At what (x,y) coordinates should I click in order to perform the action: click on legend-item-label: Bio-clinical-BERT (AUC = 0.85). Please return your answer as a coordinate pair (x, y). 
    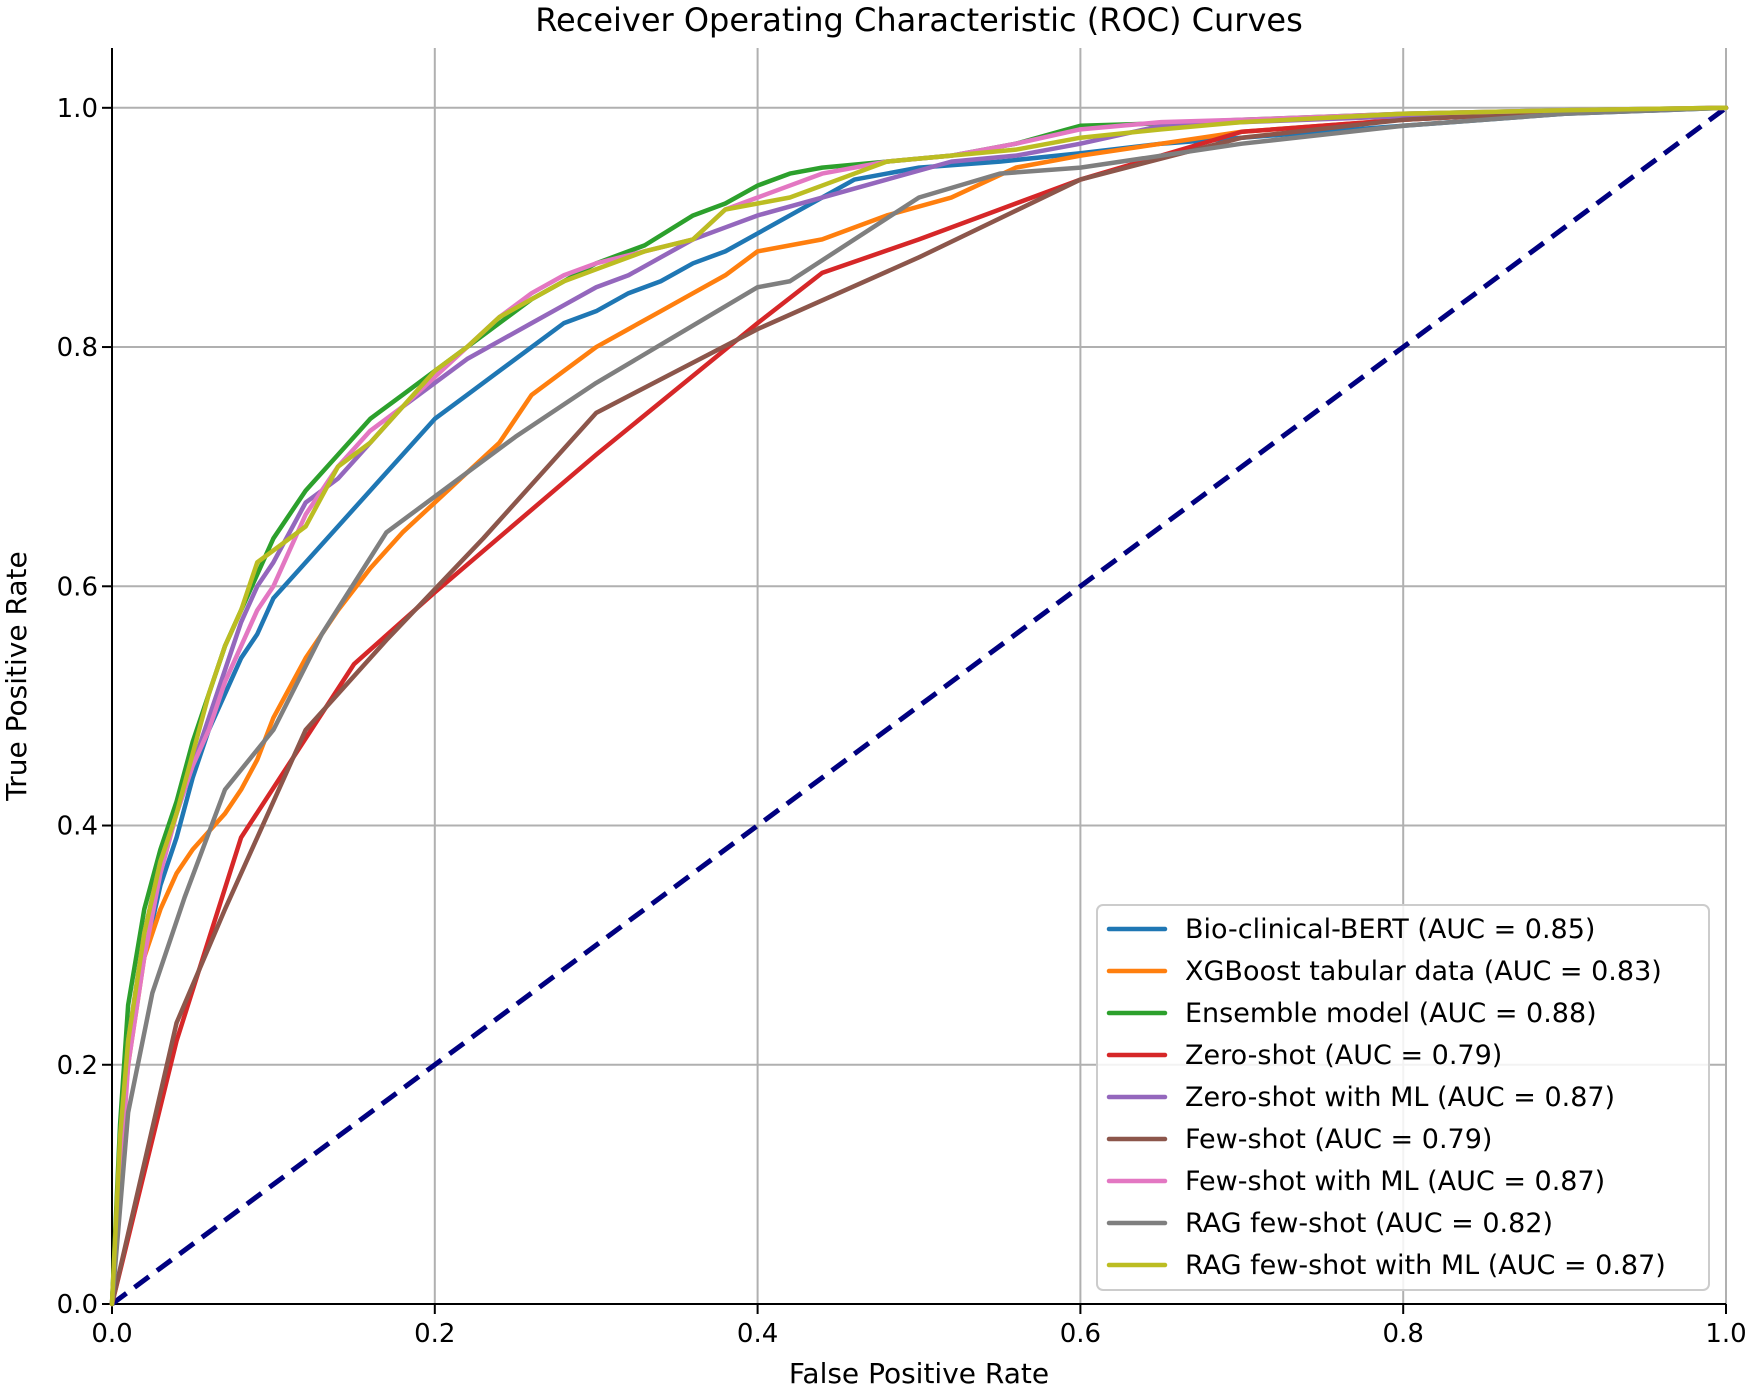
    Looking at the image, I should click on (1390, 929).